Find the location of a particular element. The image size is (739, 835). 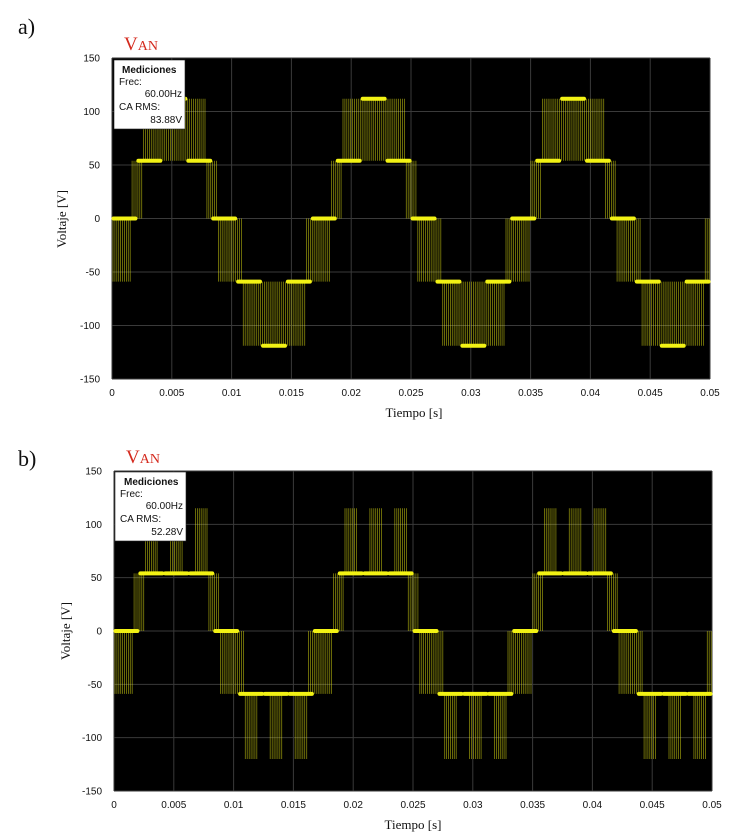

panel-b-x-tick-label: 0.025 is located at coordinates (412, 805).